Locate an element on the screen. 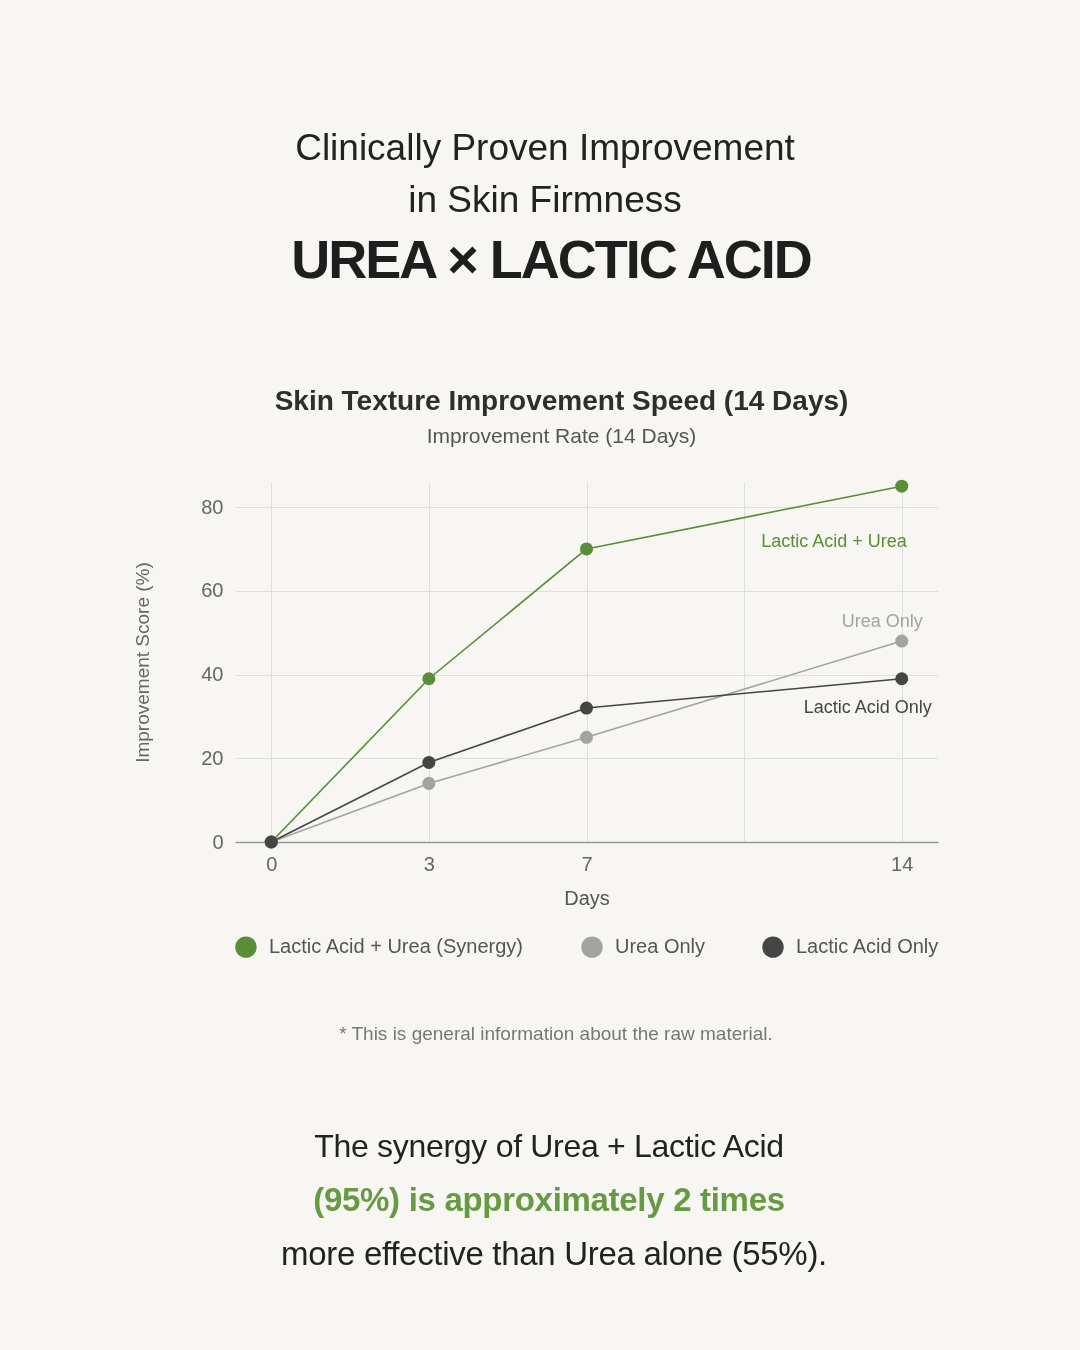  y-tick-label: 20 is located at coordinates (212, 757).